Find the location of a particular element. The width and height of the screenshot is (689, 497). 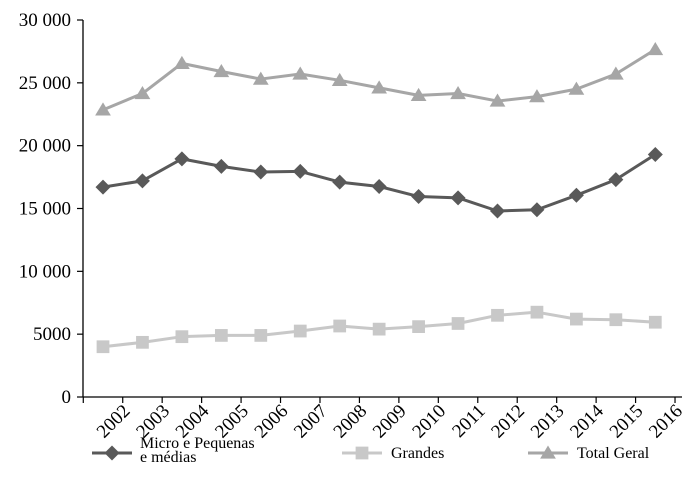

y-tick-label: 5000 is located at coordinates (52, 334).